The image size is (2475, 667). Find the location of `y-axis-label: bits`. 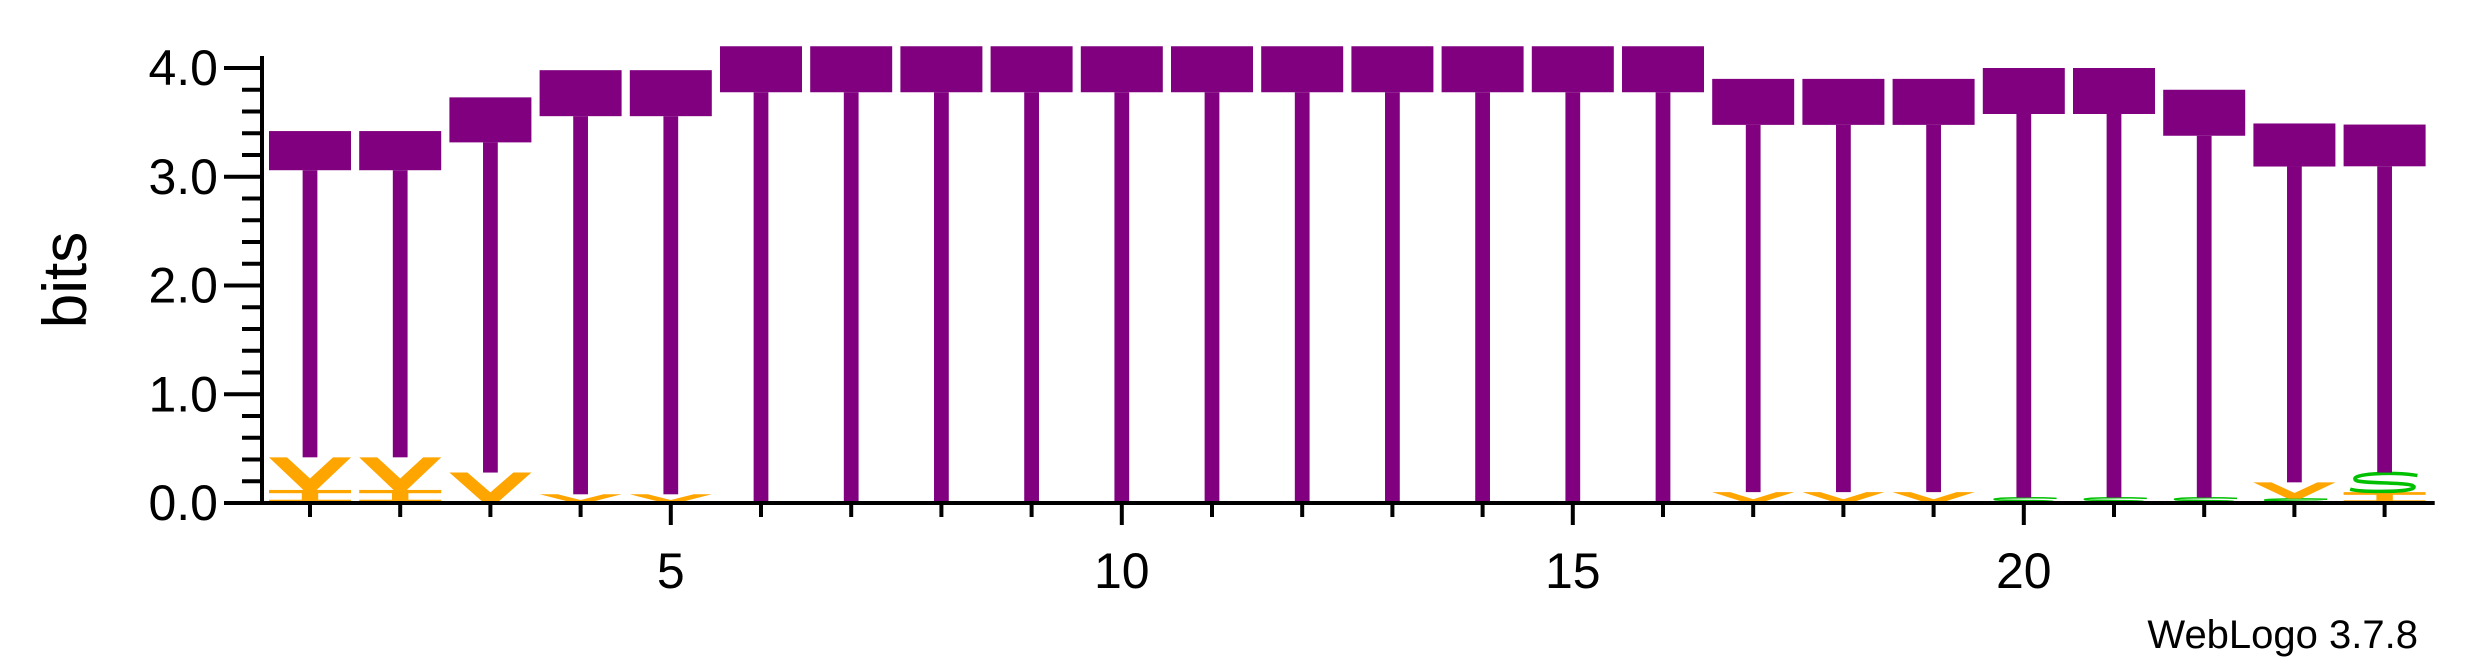

y-axis-label: bits is located at coordinates (65, 280).